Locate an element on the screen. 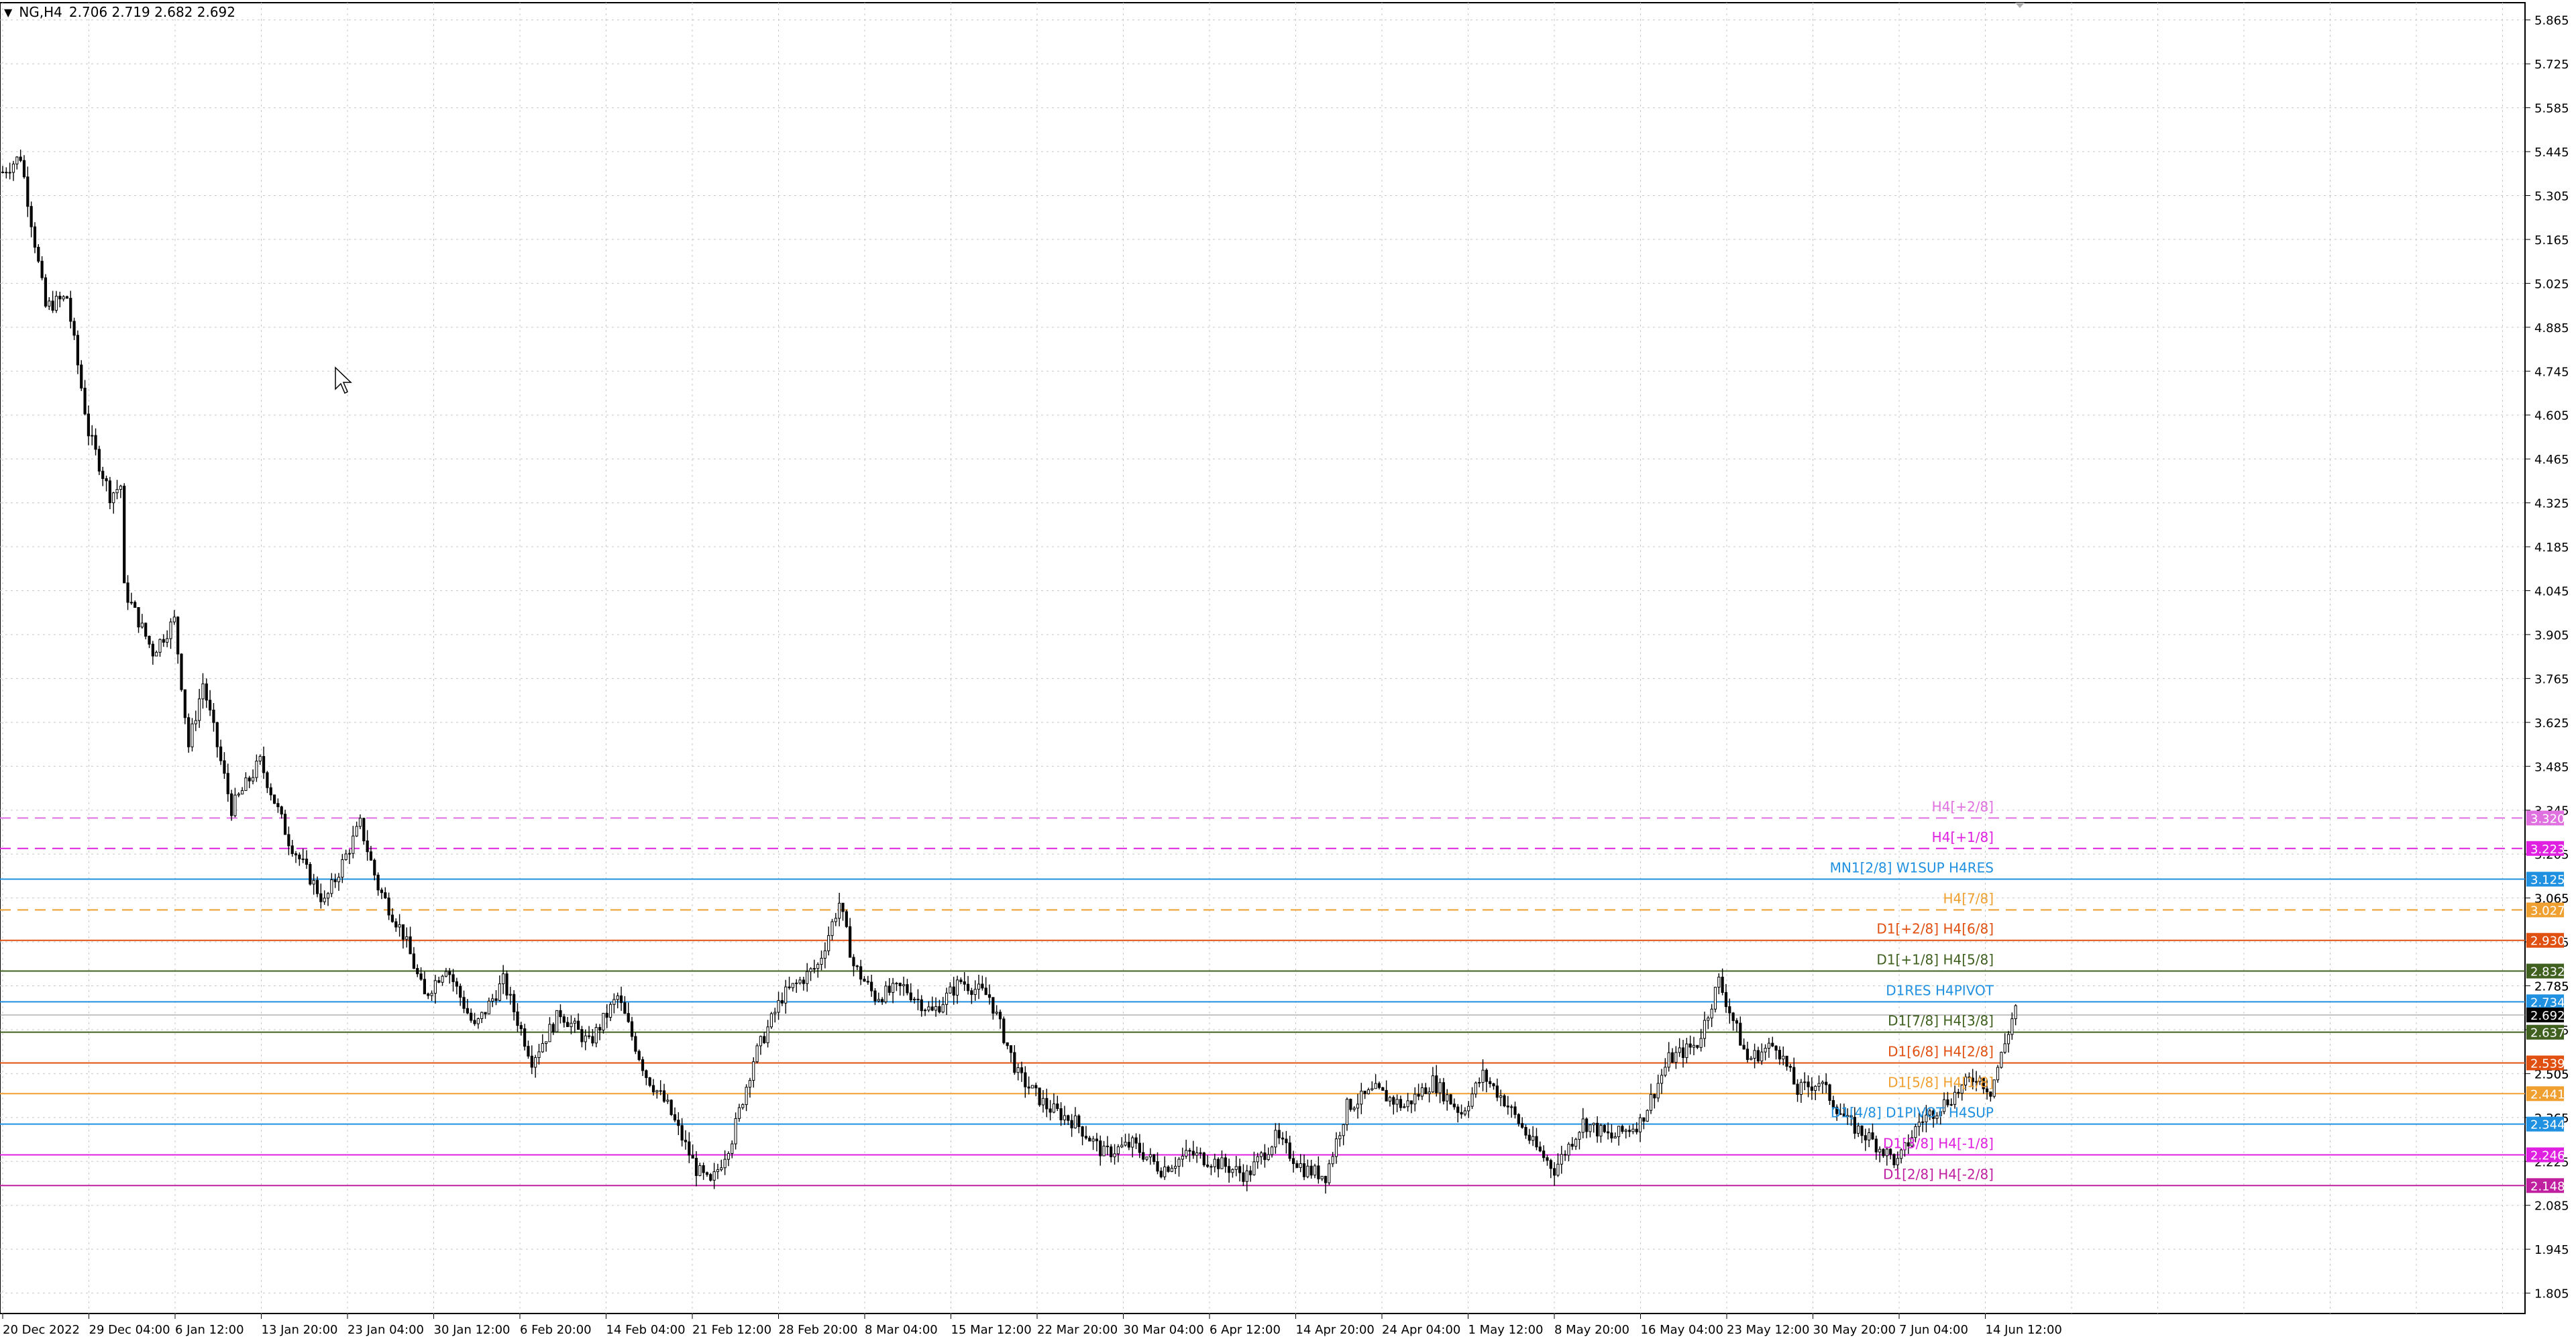 The width and height of the screenshot is (2576, 1339). chart-menu-arrow-icon: ▼ is located at coordinates (8, 12).